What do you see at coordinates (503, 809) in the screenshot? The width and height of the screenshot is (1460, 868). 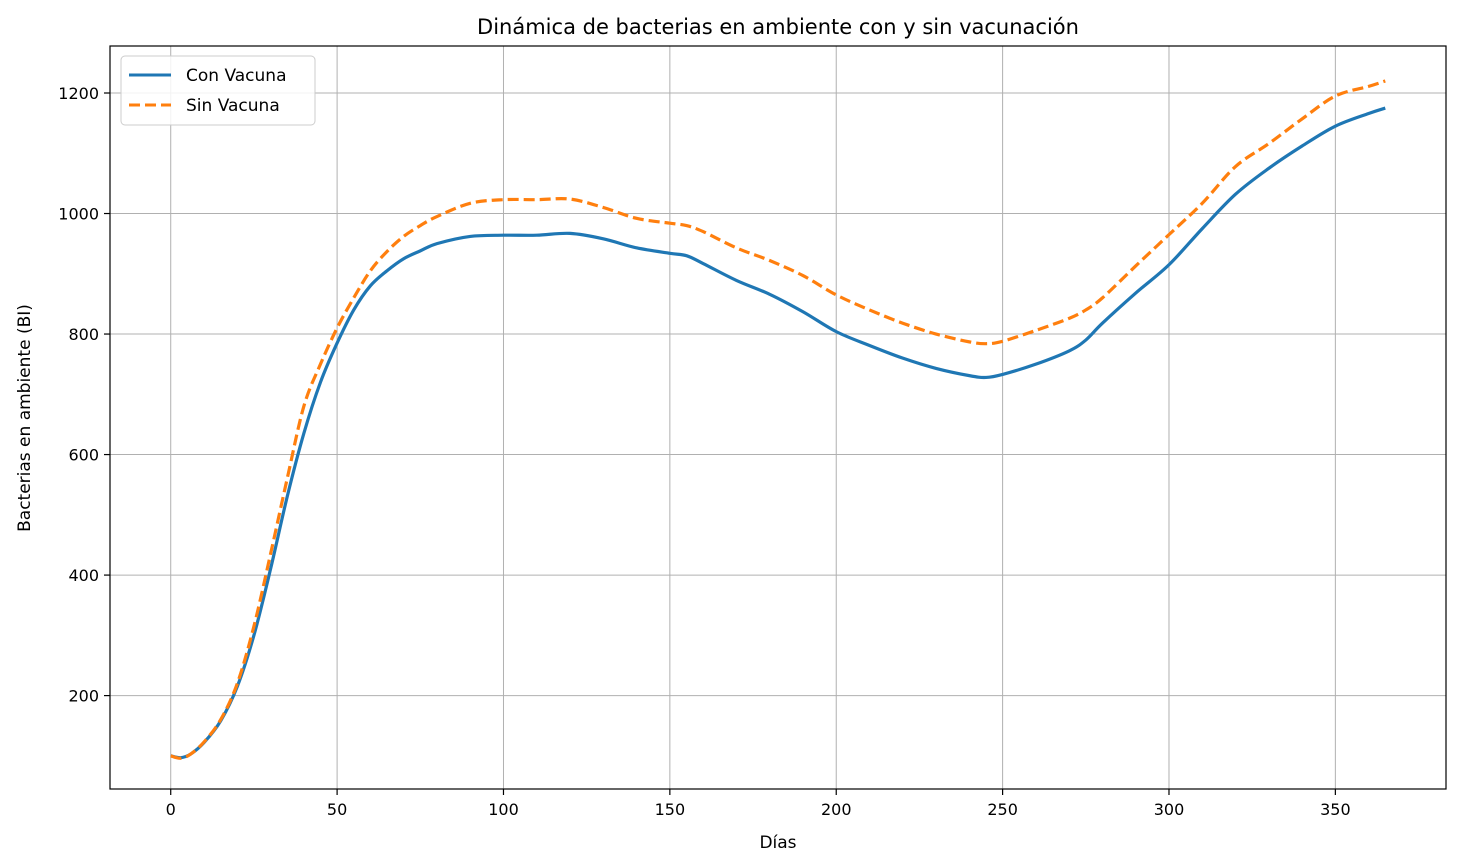 I see `x-tick-label: 100` at bounding box center [503, 809].